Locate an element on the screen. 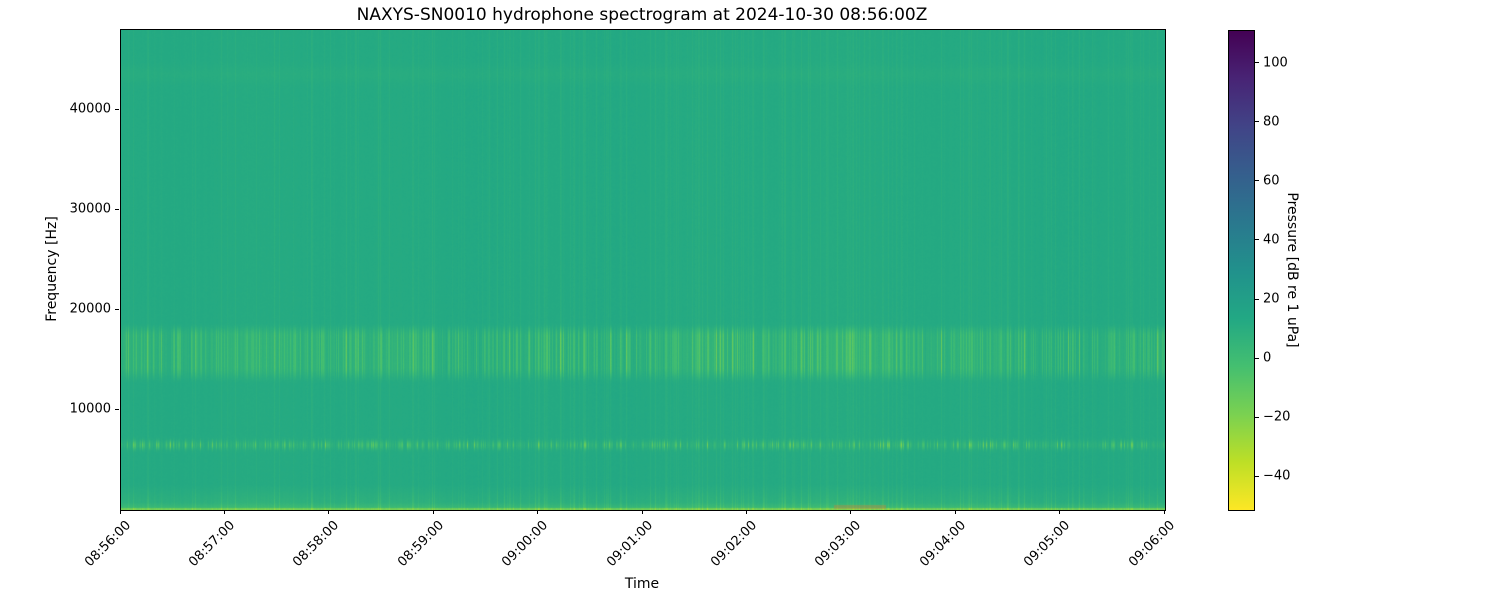 The image size is (1500, 600). colorbar-tick-label: 20 is located at coordinates (1271, 299).